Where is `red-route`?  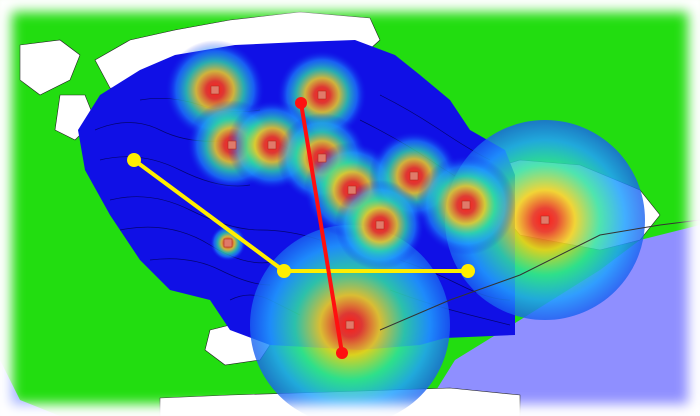 red-route is located at coordinates (321, 228).